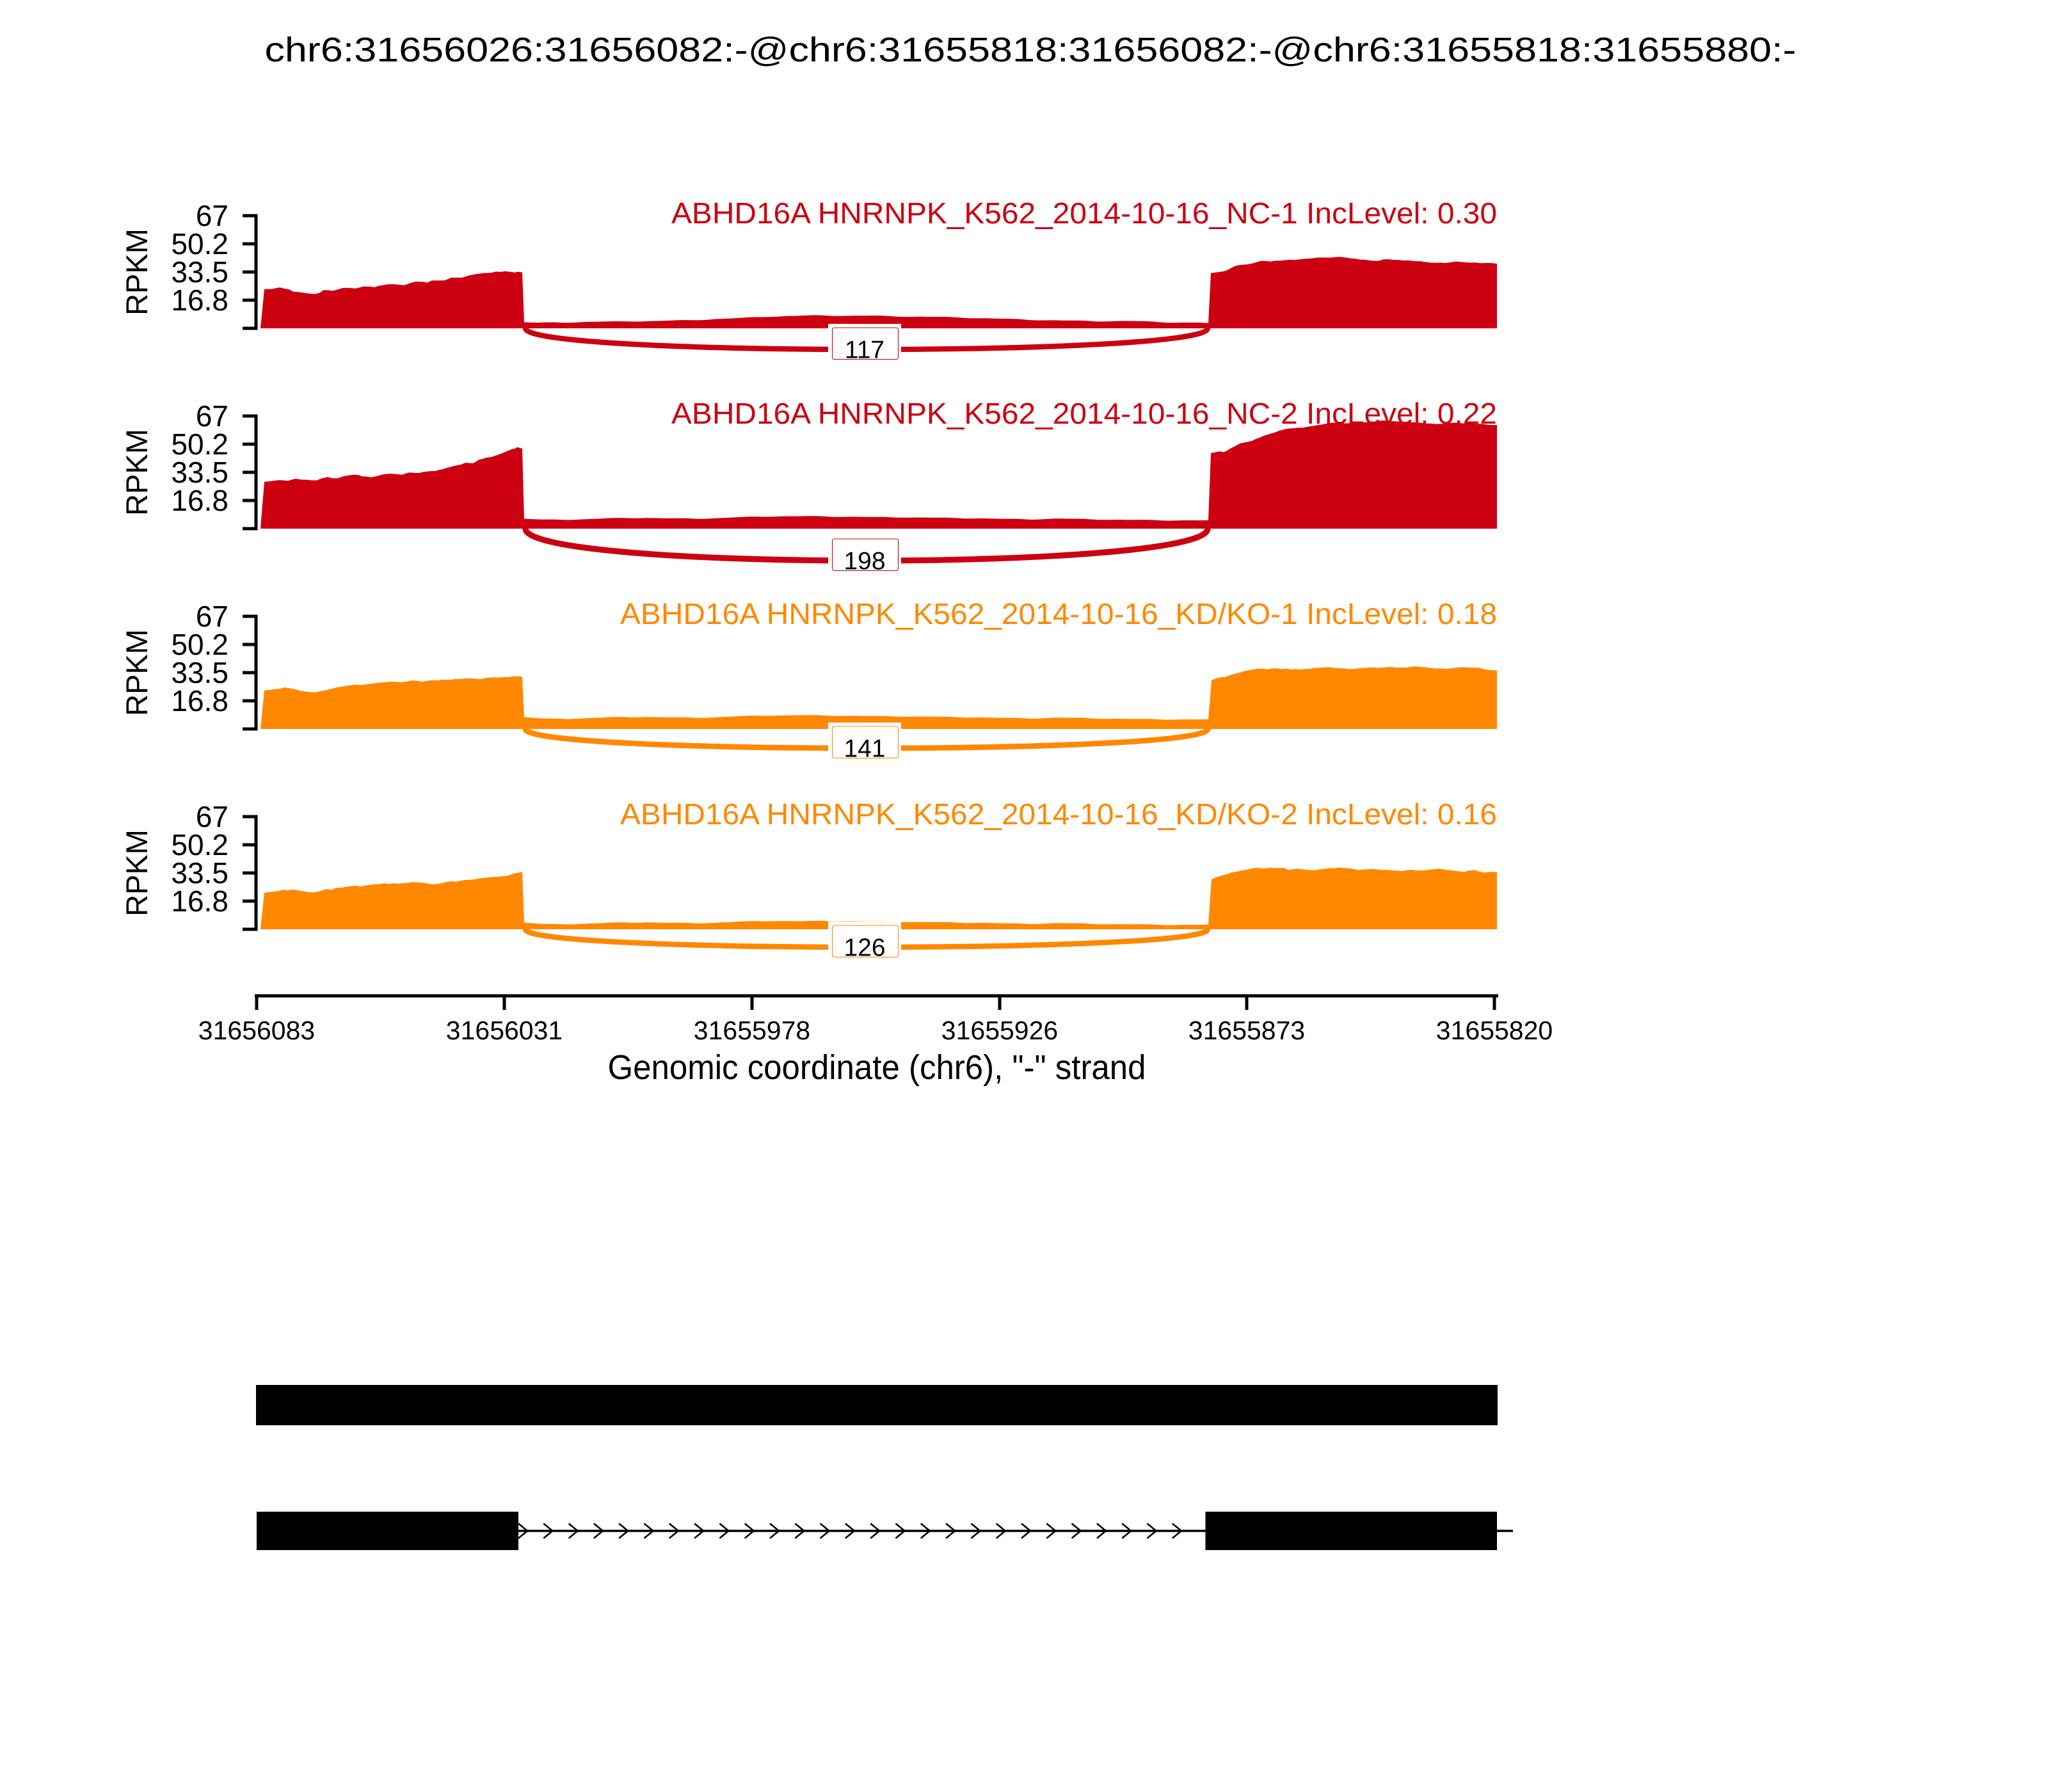 This screenshot has height=1792, width=2048. What do you see at coordinates (504, 1030) in the screenshot?
I see `svg-text: 31656031` at bounding box center [504, 1030].